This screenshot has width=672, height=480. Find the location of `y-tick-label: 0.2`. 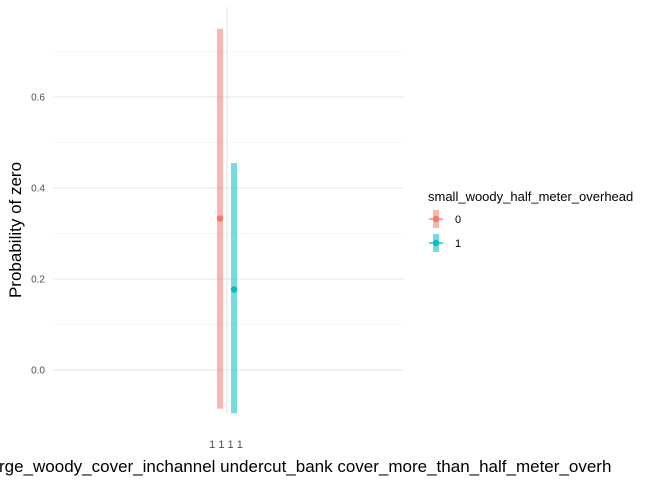

y-tick-label: 0.2 is located at coordinates (38, 280).